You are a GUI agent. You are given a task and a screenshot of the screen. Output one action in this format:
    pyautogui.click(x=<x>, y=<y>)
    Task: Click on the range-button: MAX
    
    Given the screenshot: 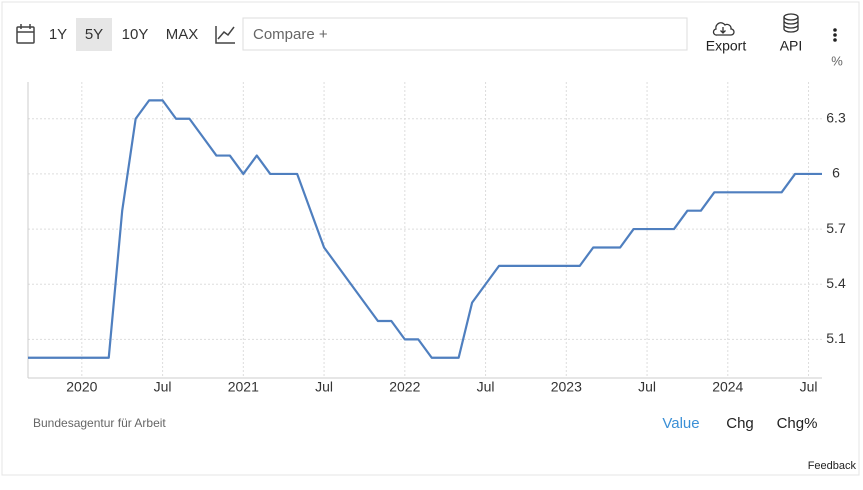 What is the action you would take?
    pyautogui.click(x=182, y=34)
    